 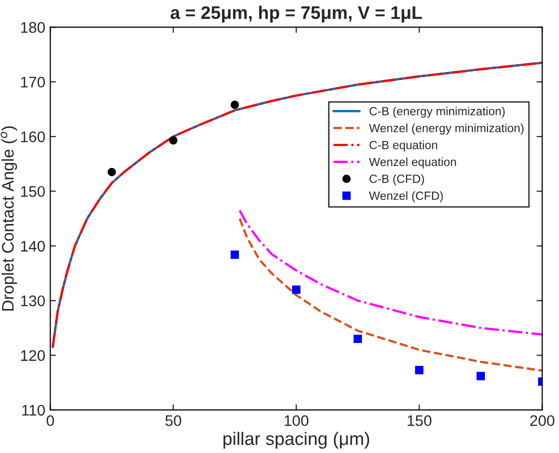 What do you see at coordinates (33, 300) in the screenshot?
I see `y-tick-label: 130` at bounding box center [33, 300].